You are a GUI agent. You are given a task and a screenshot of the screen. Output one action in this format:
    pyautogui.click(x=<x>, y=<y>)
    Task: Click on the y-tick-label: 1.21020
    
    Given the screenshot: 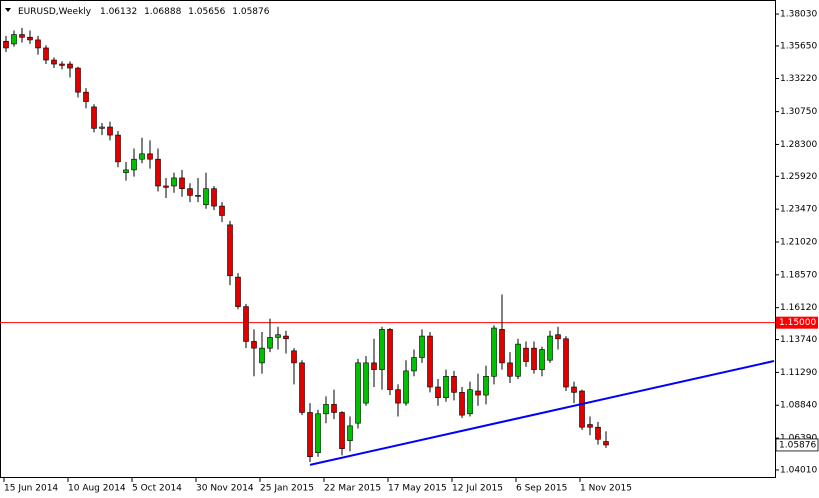 What is the action you would take?
    pyautogui.click(x=798, y=243)
    